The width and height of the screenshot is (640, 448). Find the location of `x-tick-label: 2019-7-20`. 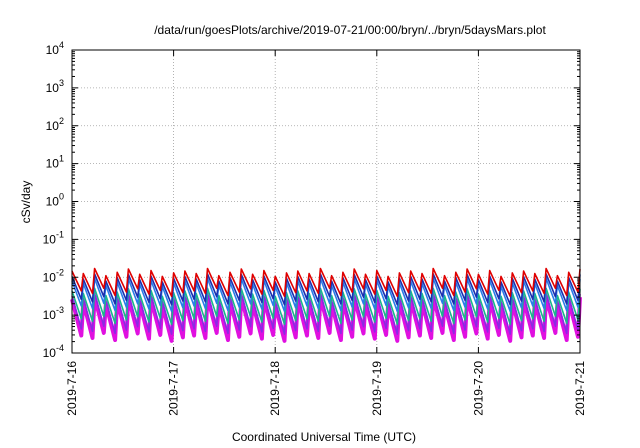

x-tick-label: 2019-7-20 is located at coordinates (478, 388).